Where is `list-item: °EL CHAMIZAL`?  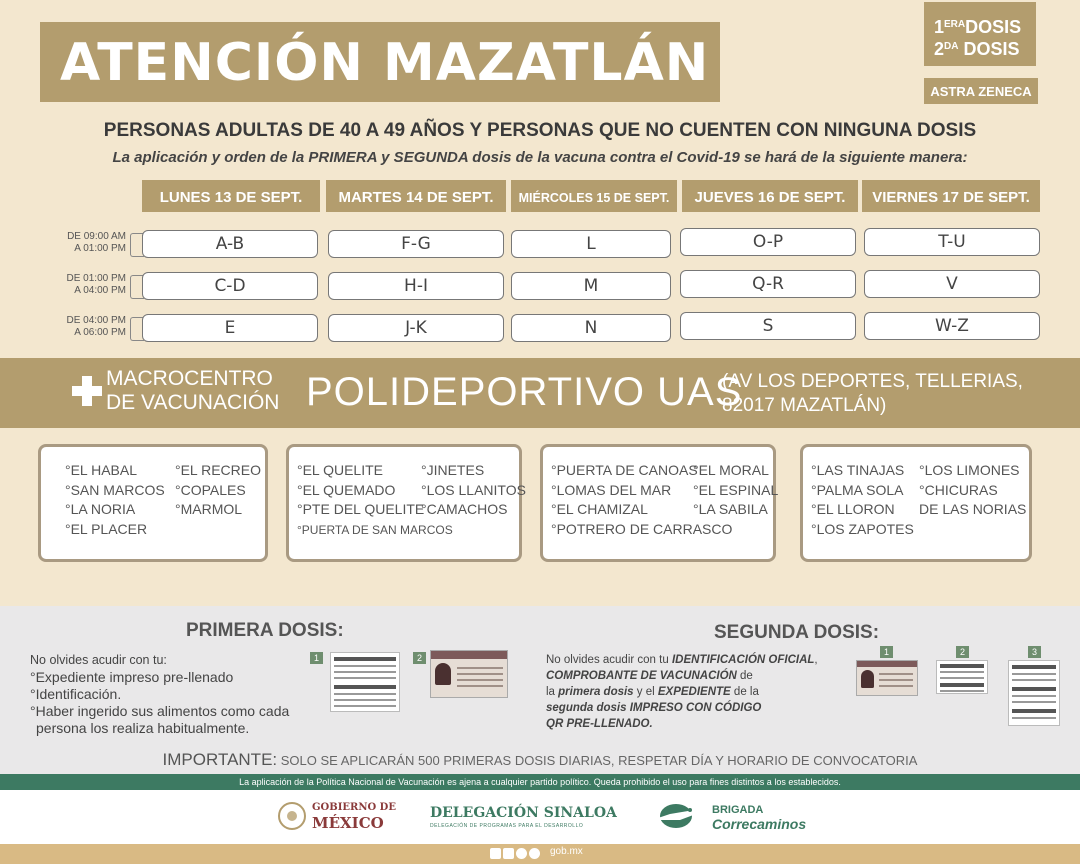
list-item: °EL CHAMIZAL is located at coordinates (599, 509).